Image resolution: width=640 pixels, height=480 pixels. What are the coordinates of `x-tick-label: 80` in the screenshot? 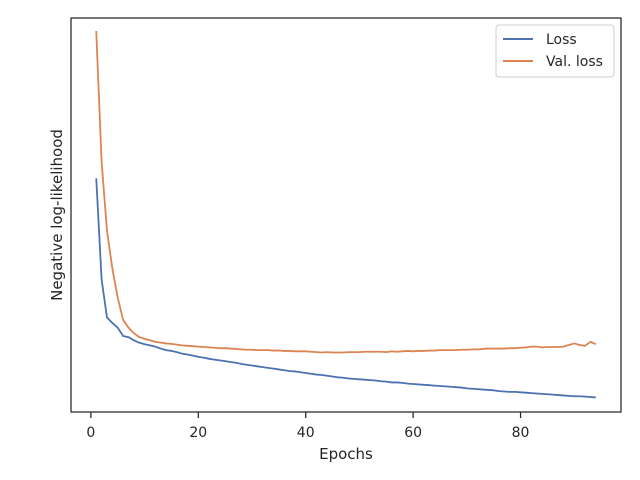 It's located at (521, 433).